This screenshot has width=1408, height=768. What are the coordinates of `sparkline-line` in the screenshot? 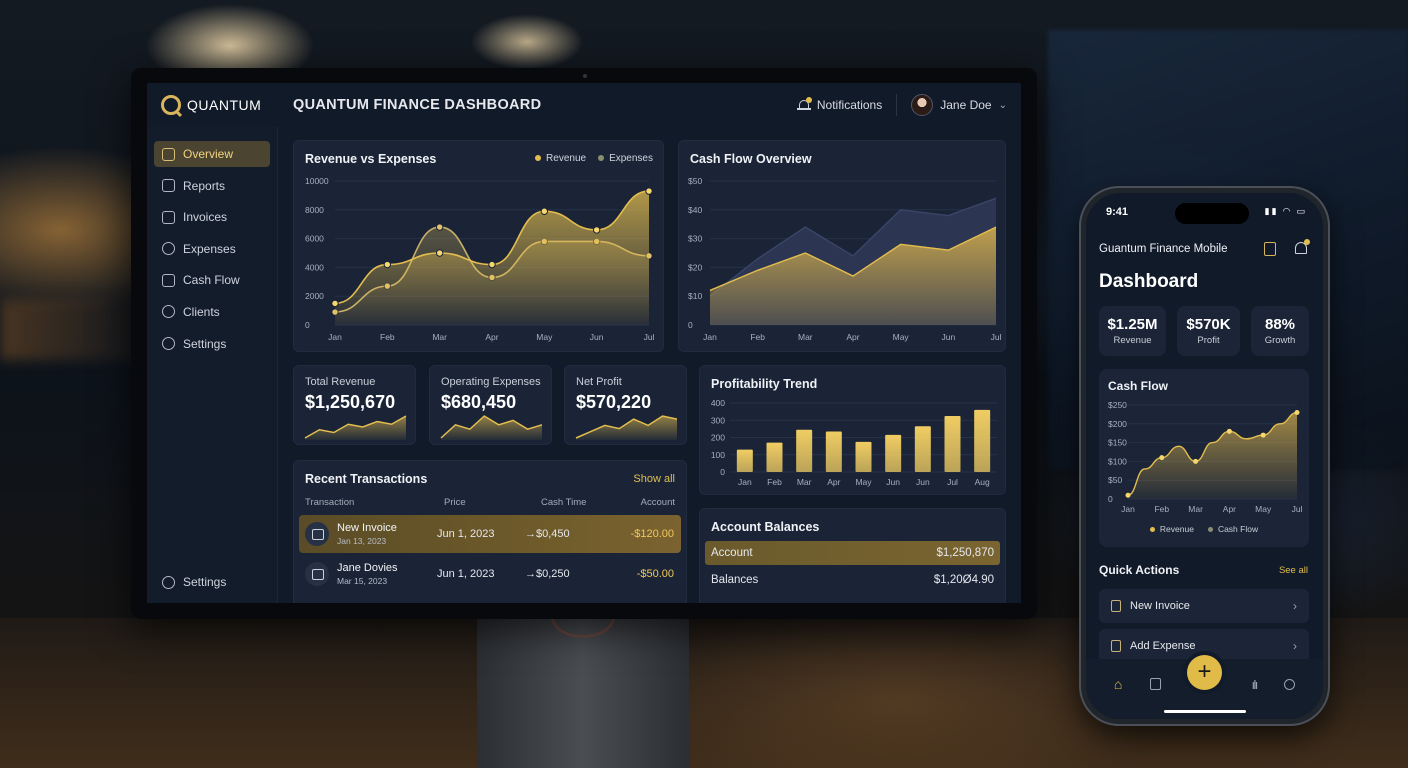 It's located at (355, 427).